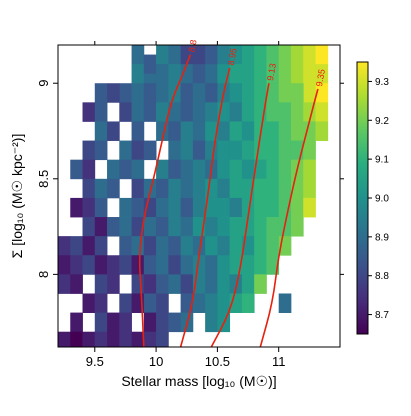 This screenshot has width=411, height=416. I want to click on x-tick-label: 10, so click(156, 361).